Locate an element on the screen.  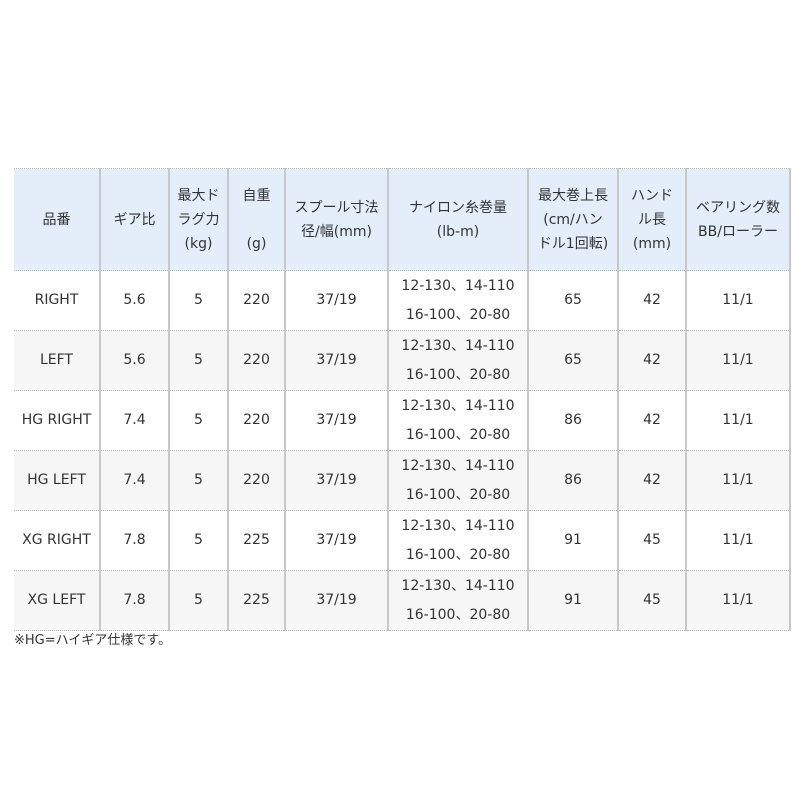
header-line: (kg) is located at coordinates (198, 243).